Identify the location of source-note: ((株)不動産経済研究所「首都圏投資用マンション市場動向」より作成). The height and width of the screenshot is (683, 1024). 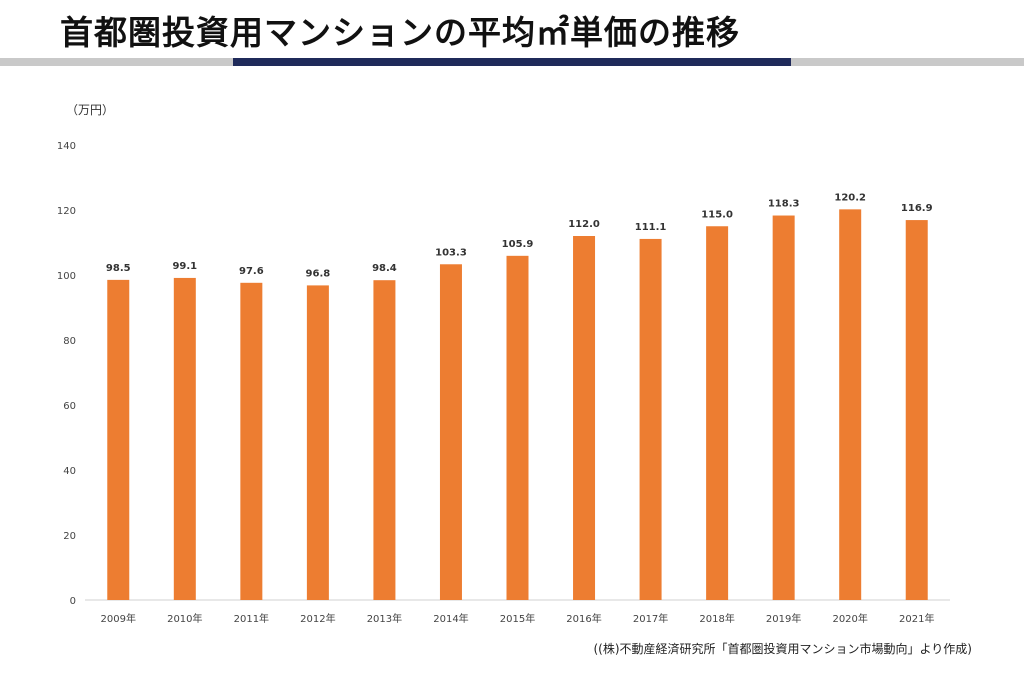
(783, 649).